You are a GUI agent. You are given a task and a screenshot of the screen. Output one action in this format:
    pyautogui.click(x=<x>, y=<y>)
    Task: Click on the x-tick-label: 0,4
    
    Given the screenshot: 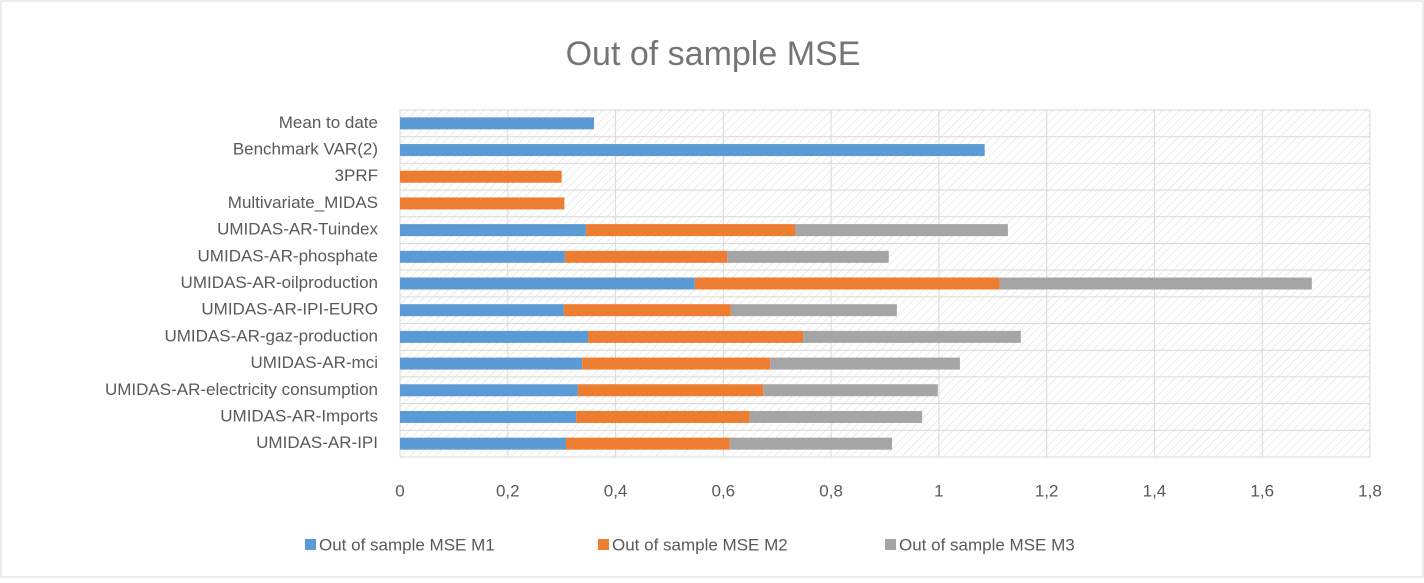 What is the action you would take?
    pyautogui.click(x=616, y=490)
    